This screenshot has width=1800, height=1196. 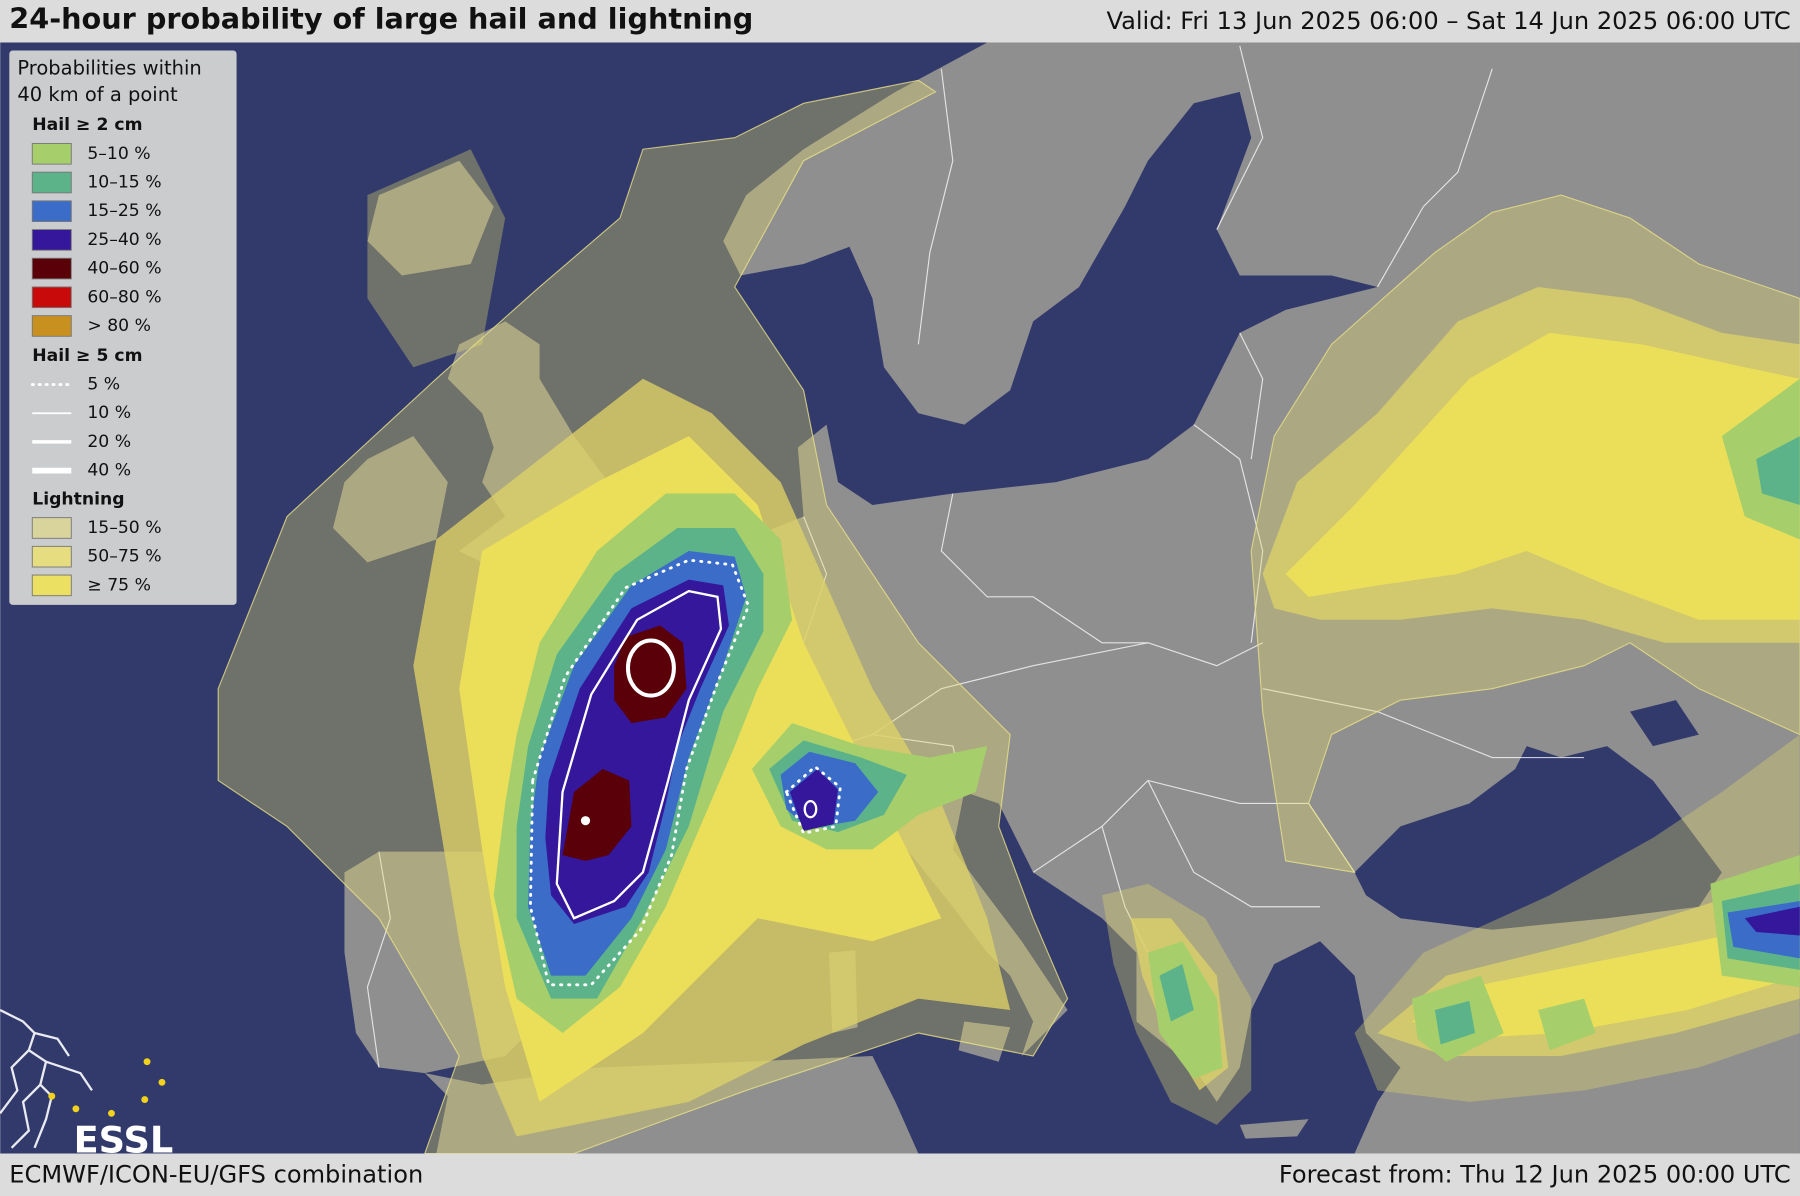 What do you see at coordinates (103, 385) in the screenshot?
I see `legend-label: 5 %` at bounding box center [103, 385].